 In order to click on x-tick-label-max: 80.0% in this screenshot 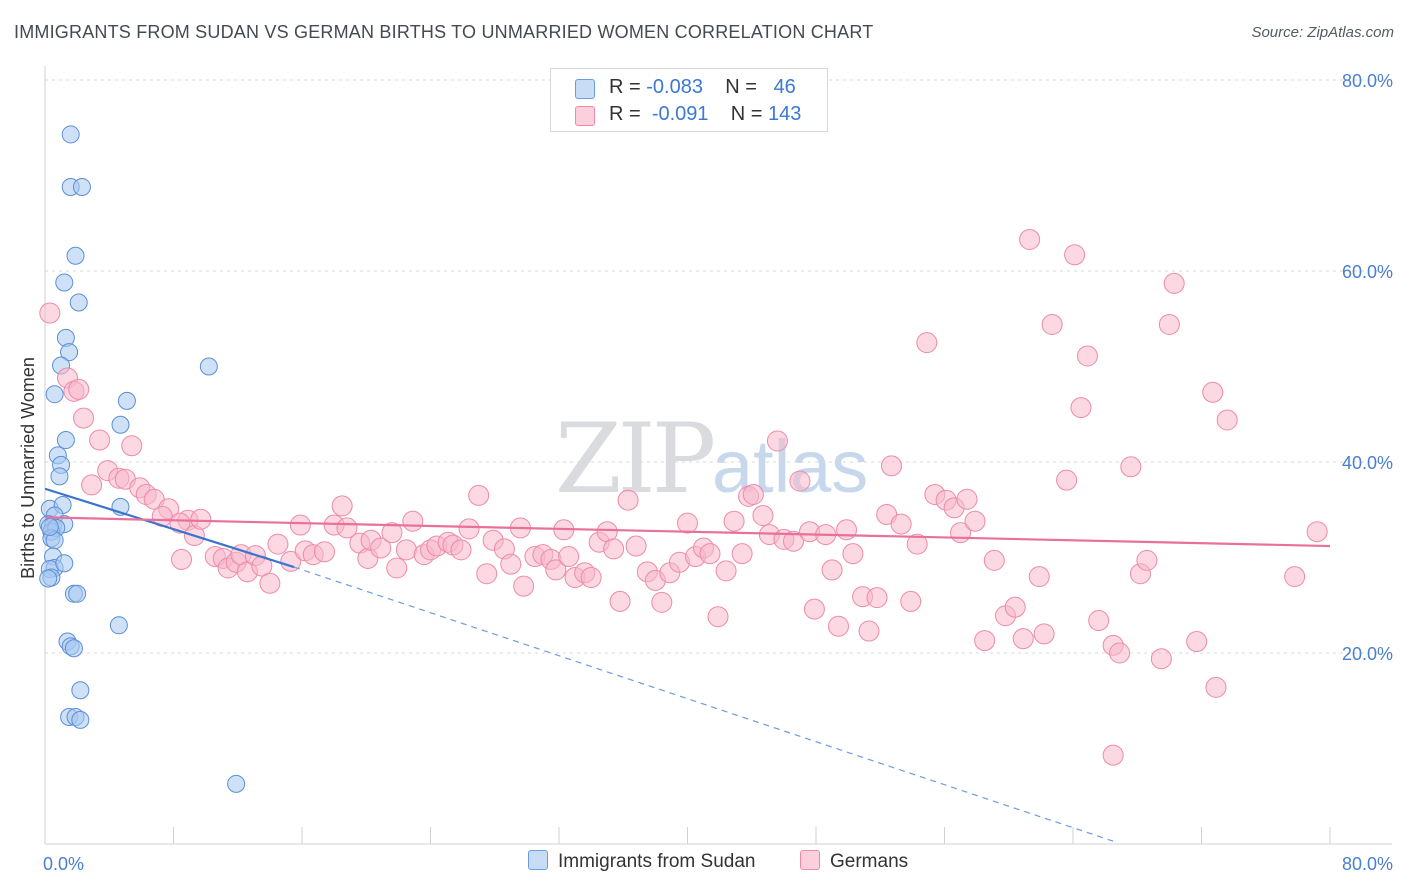, I will do `click(1367, 864)`.